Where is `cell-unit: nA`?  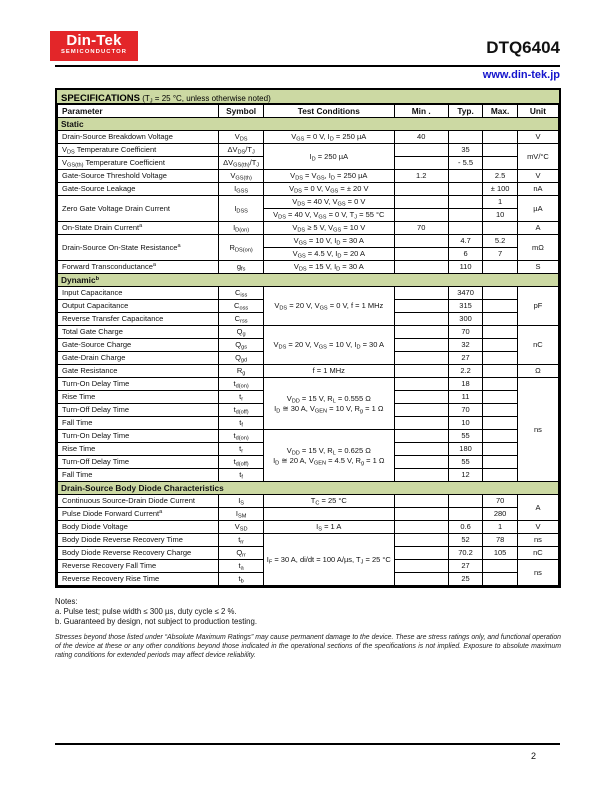
cell-unit: nA is located at coordinates (538, 189).